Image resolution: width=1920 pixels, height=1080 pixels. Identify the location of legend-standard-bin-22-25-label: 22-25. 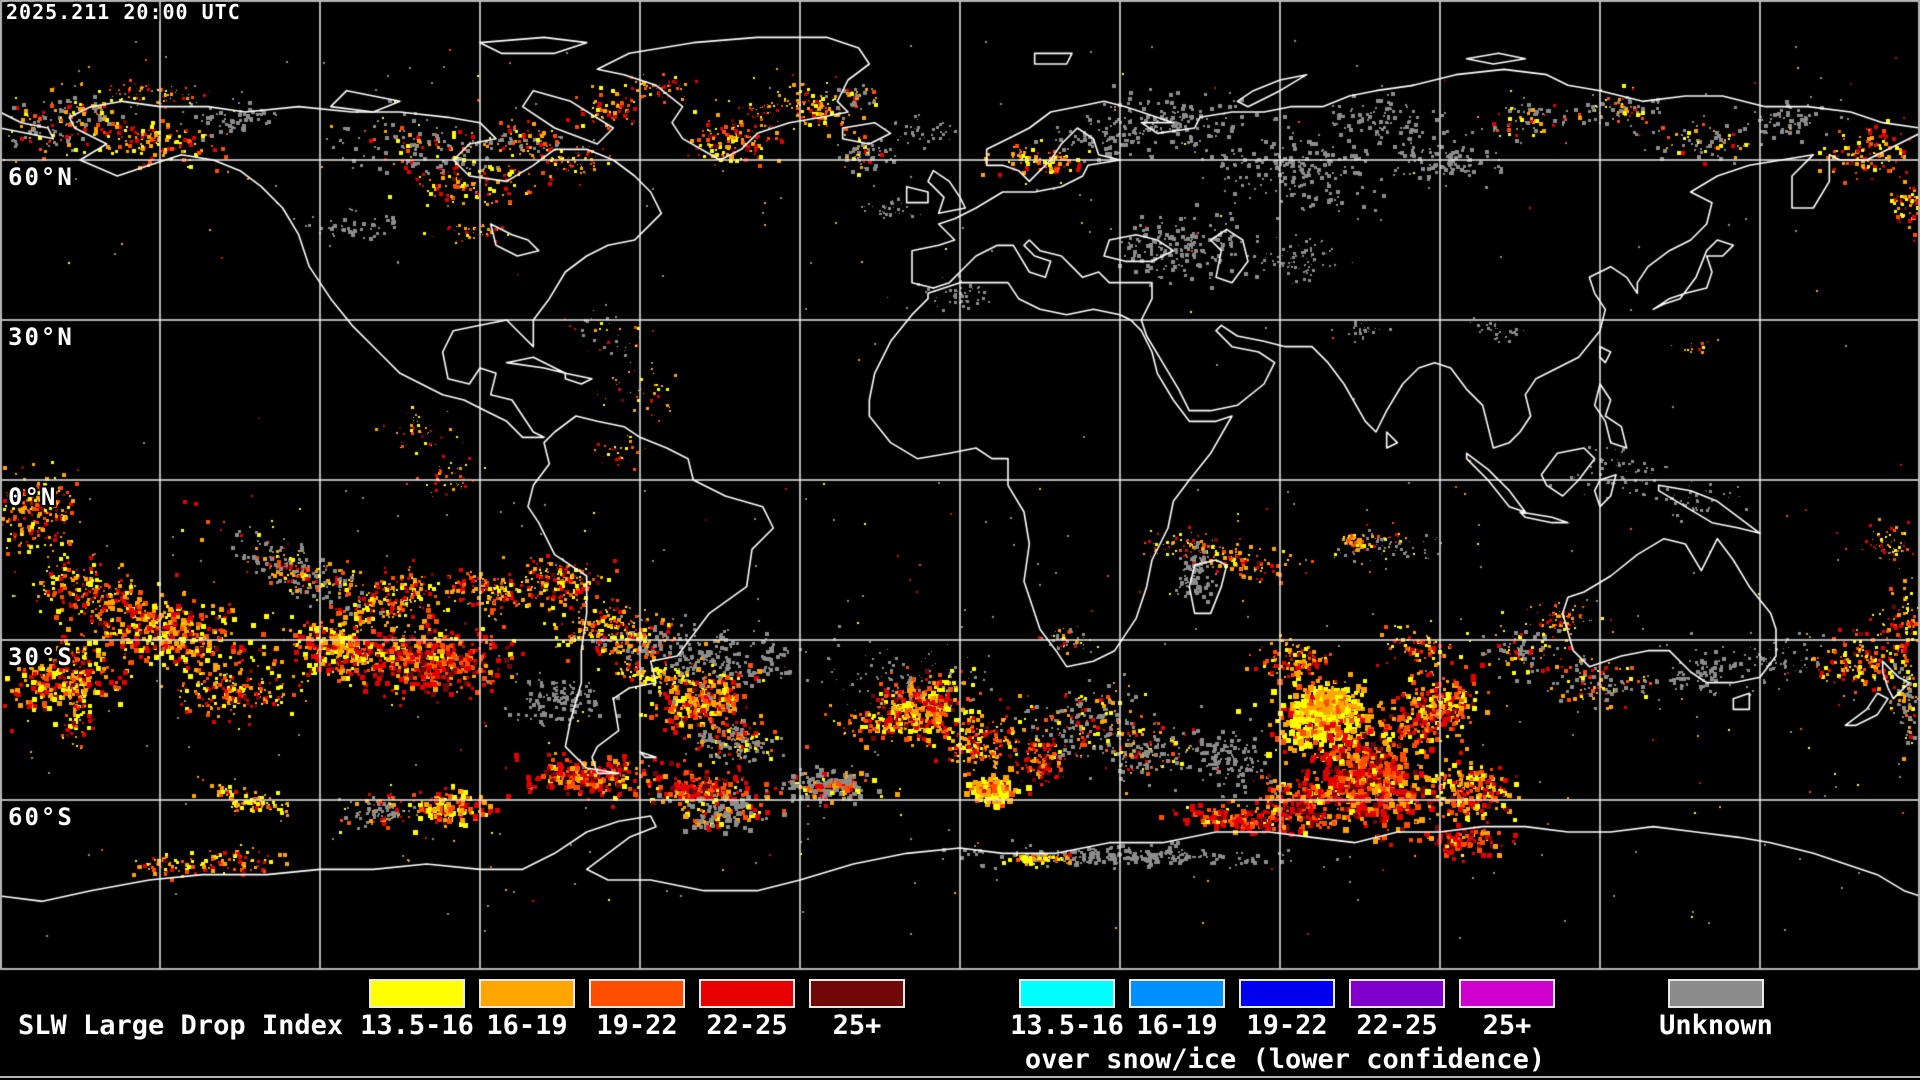
(747, 1025).